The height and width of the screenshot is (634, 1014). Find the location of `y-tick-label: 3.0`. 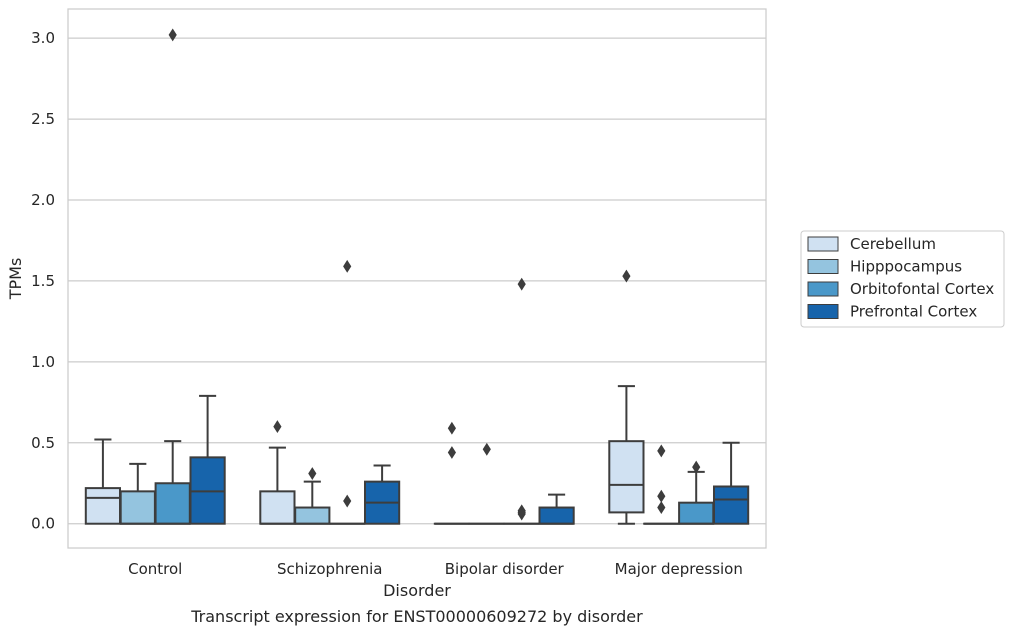

y-tick-label: 3.0 is located at coordinates (43, 38).